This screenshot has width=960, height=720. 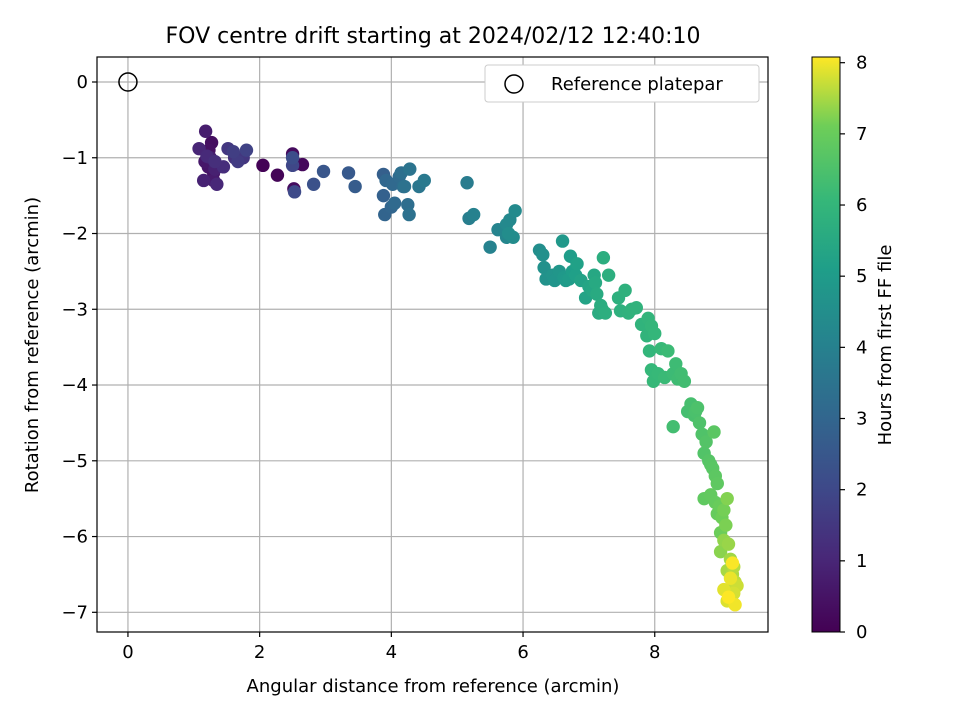 What do you see at coordinates (522, 652) in the screenshot?
I see `x-tick-label: 6` at bounding box center [522, 652].